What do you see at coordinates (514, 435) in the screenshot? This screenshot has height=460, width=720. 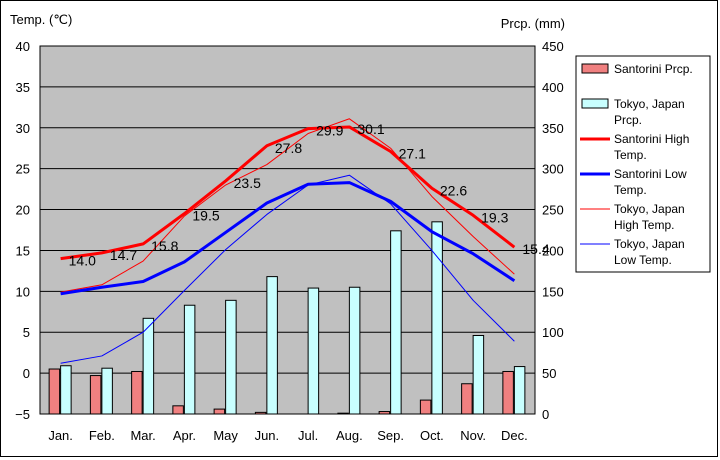 I see `x-tick-label: Dec.` at bounding box center [514, 435].